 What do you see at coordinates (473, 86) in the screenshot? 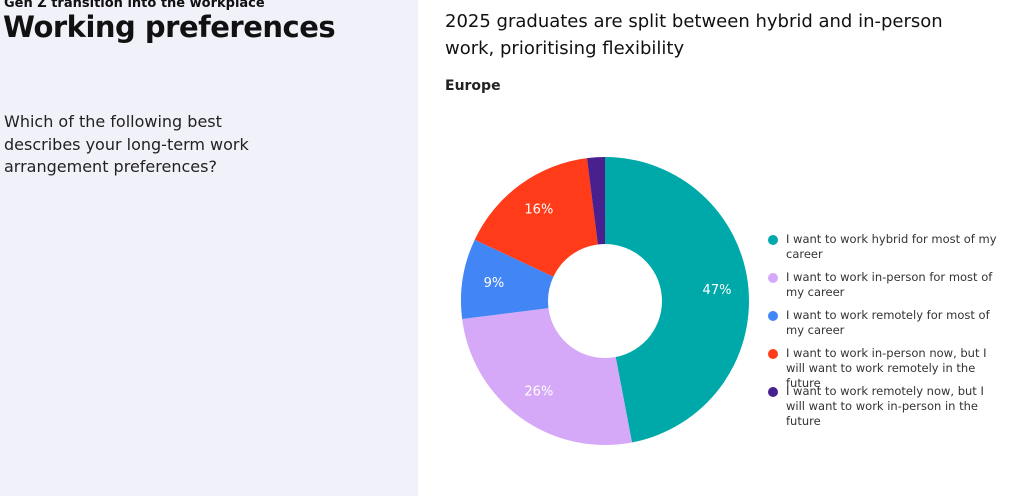
I see `chart-subtitle: Europe` at bounding box center [473, 86].